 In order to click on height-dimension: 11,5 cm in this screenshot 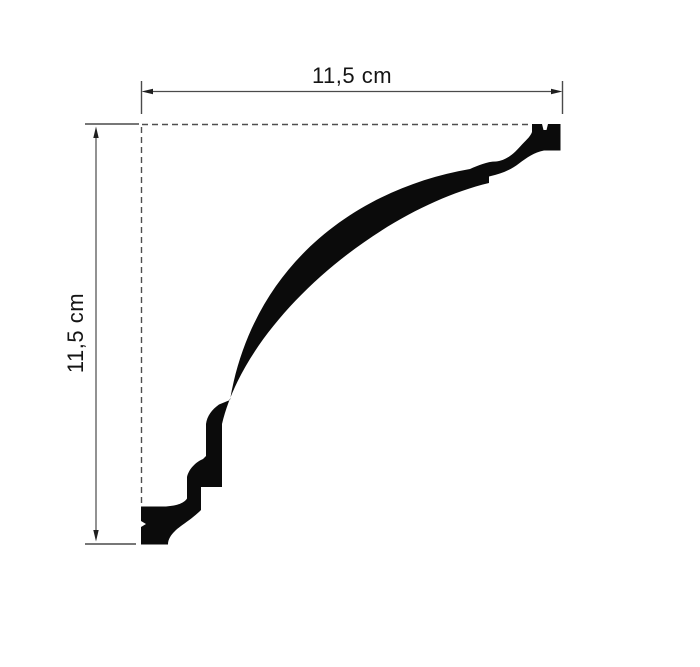, I will do `click(101, 334)`.